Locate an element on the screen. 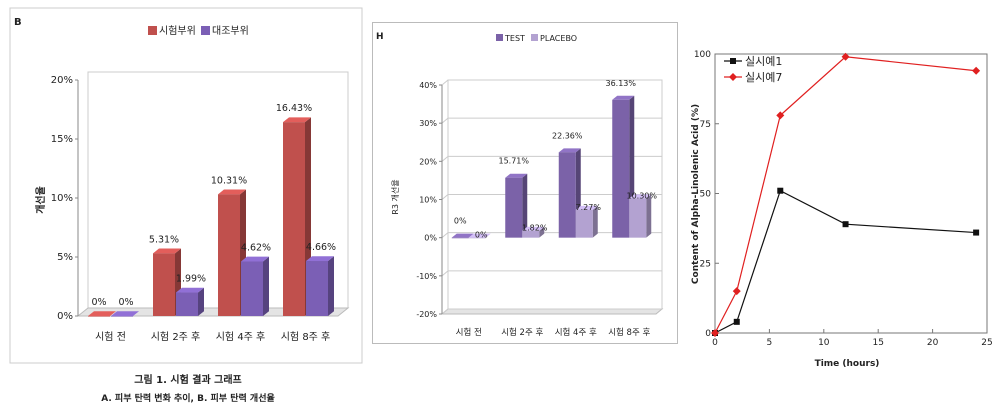 The width and height of the screenshot is (995, 416). y-tick-label: -10% is located at coordinates (426, 276).